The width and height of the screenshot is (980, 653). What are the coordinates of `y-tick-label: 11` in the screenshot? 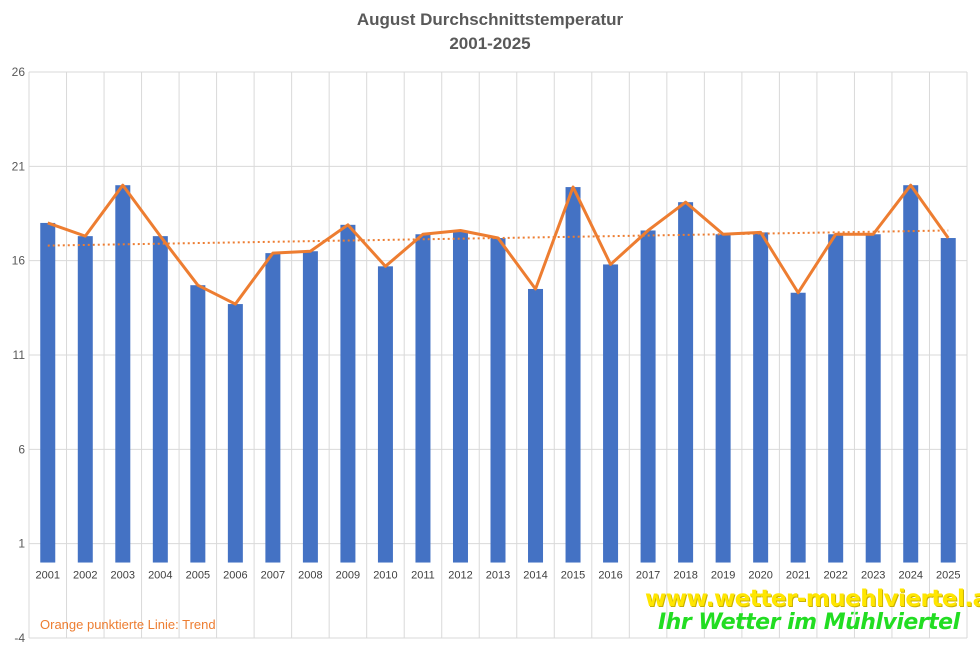 It's located at (19, 355).